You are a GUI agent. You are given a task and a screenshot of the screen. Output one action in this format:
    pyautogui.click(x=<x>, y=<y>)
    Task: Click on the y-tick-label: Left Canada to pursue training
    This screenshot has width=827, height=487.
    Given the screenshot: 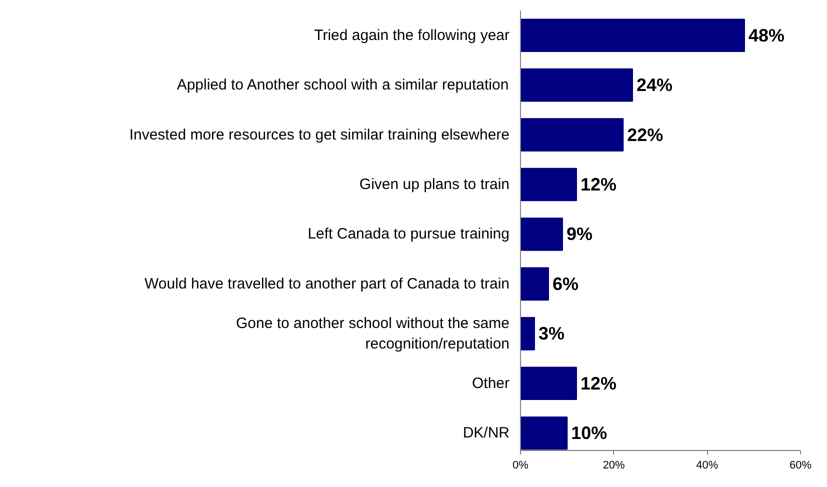 What is the action you would take?
    pyautogui.click(x=409, y=234)
    